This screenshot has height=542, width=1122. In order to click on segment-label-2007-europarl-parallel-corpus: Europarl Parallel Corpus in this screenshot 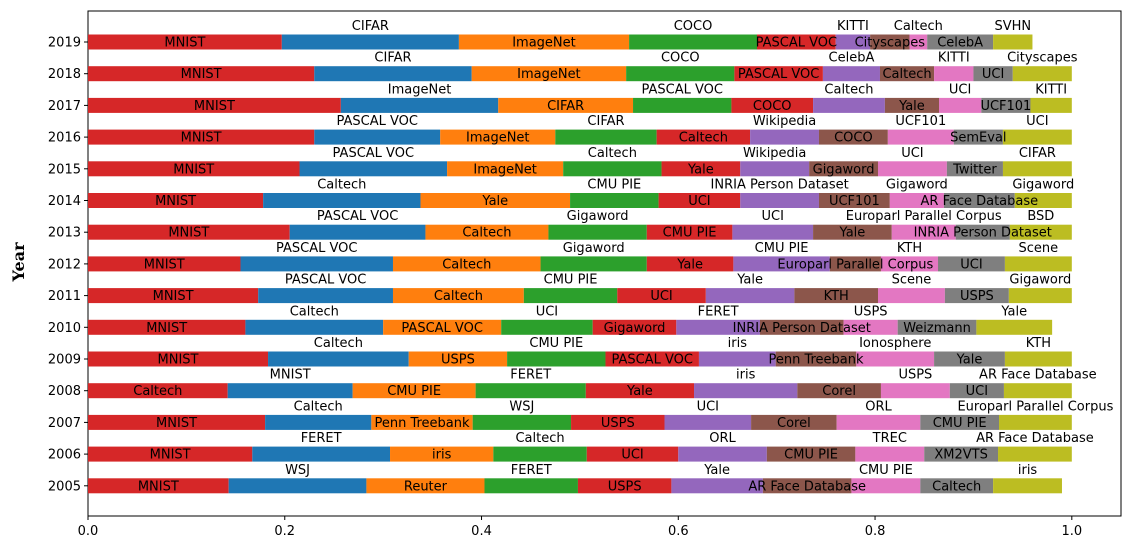, I will do `click(1035, 406)`.